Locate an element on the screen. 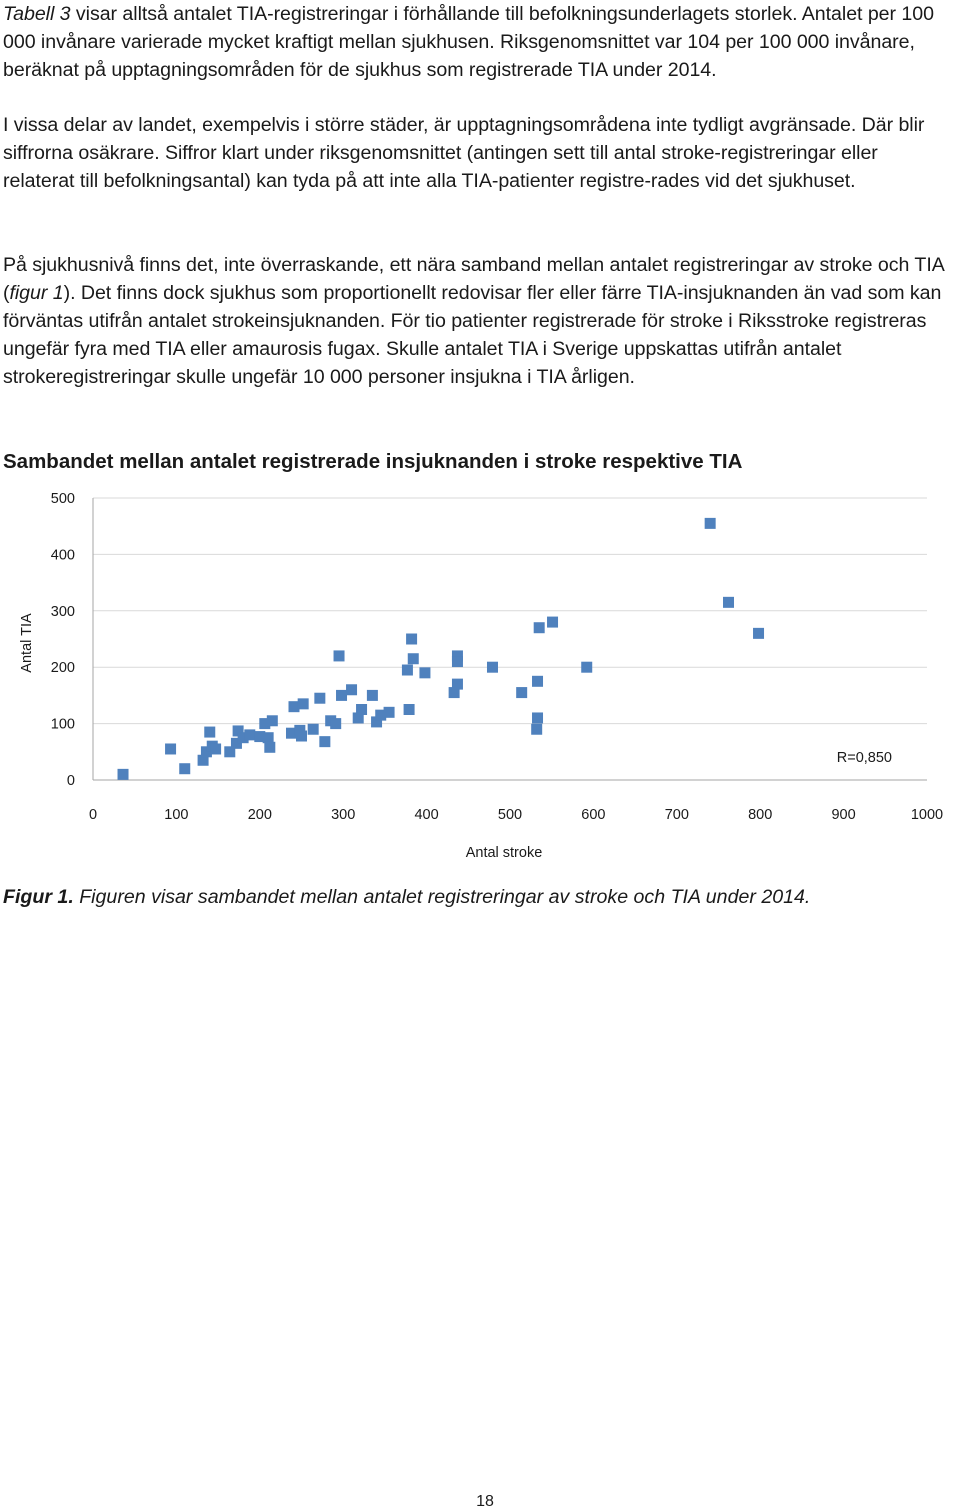 Image resolution: width=960 pixels, height=1512 pixels. figure-reference: figur 1 is located at coordinates (36, 293).